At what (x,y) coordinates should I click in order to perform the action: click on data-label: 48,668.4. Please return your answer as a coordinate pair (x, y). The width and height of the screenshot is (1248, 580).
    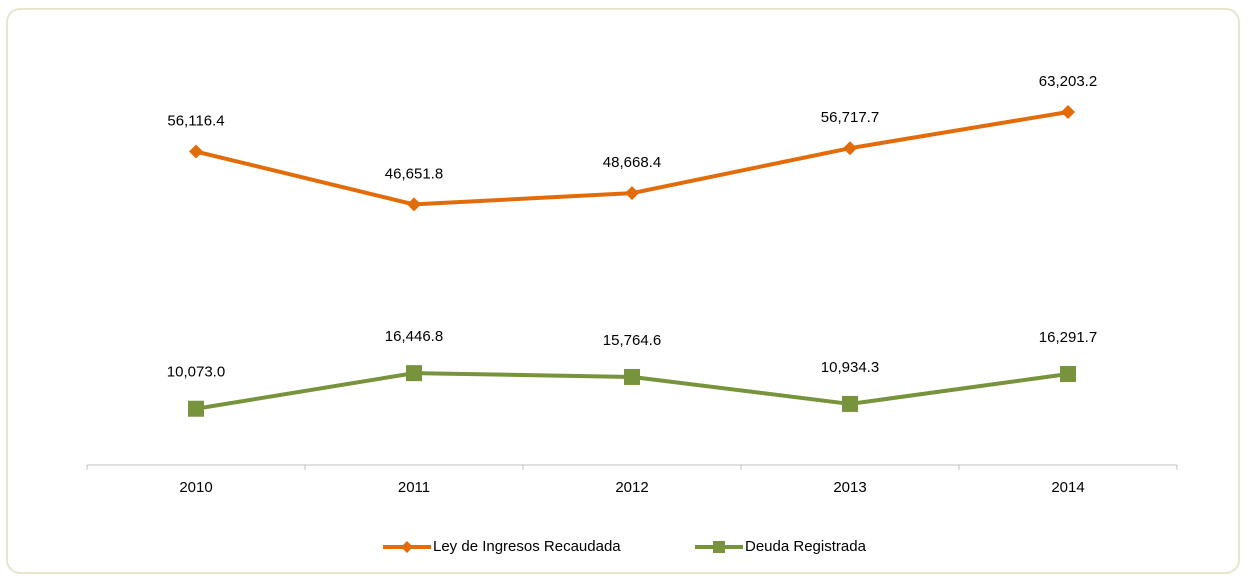
    Looking at the image, I should click on (632, 162).